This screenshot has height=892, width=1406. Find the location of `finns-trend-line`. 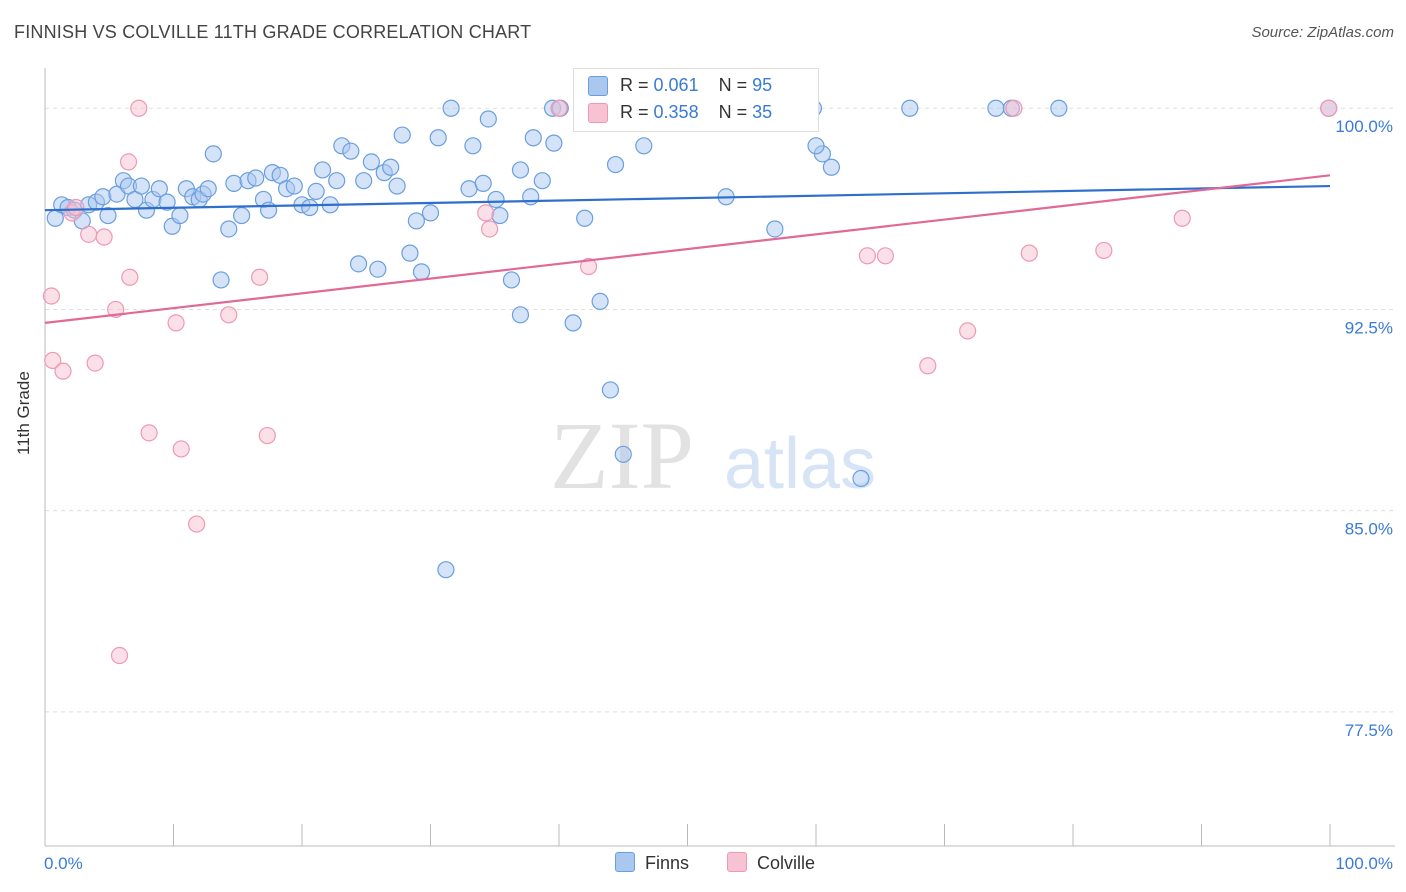

finns-trend-line is located at coordinates (687, 198).